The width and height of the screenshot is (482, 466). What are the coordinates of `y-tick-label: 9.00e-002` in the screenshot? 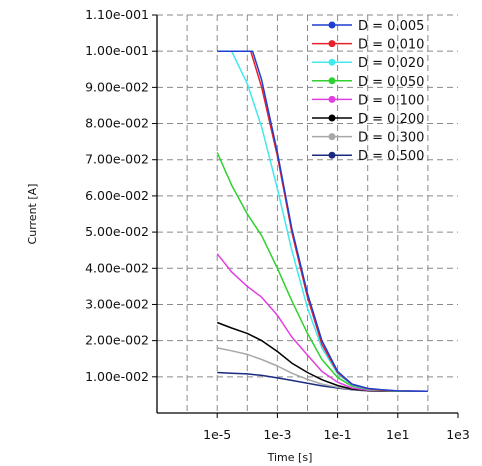 It's located at (117, 86).